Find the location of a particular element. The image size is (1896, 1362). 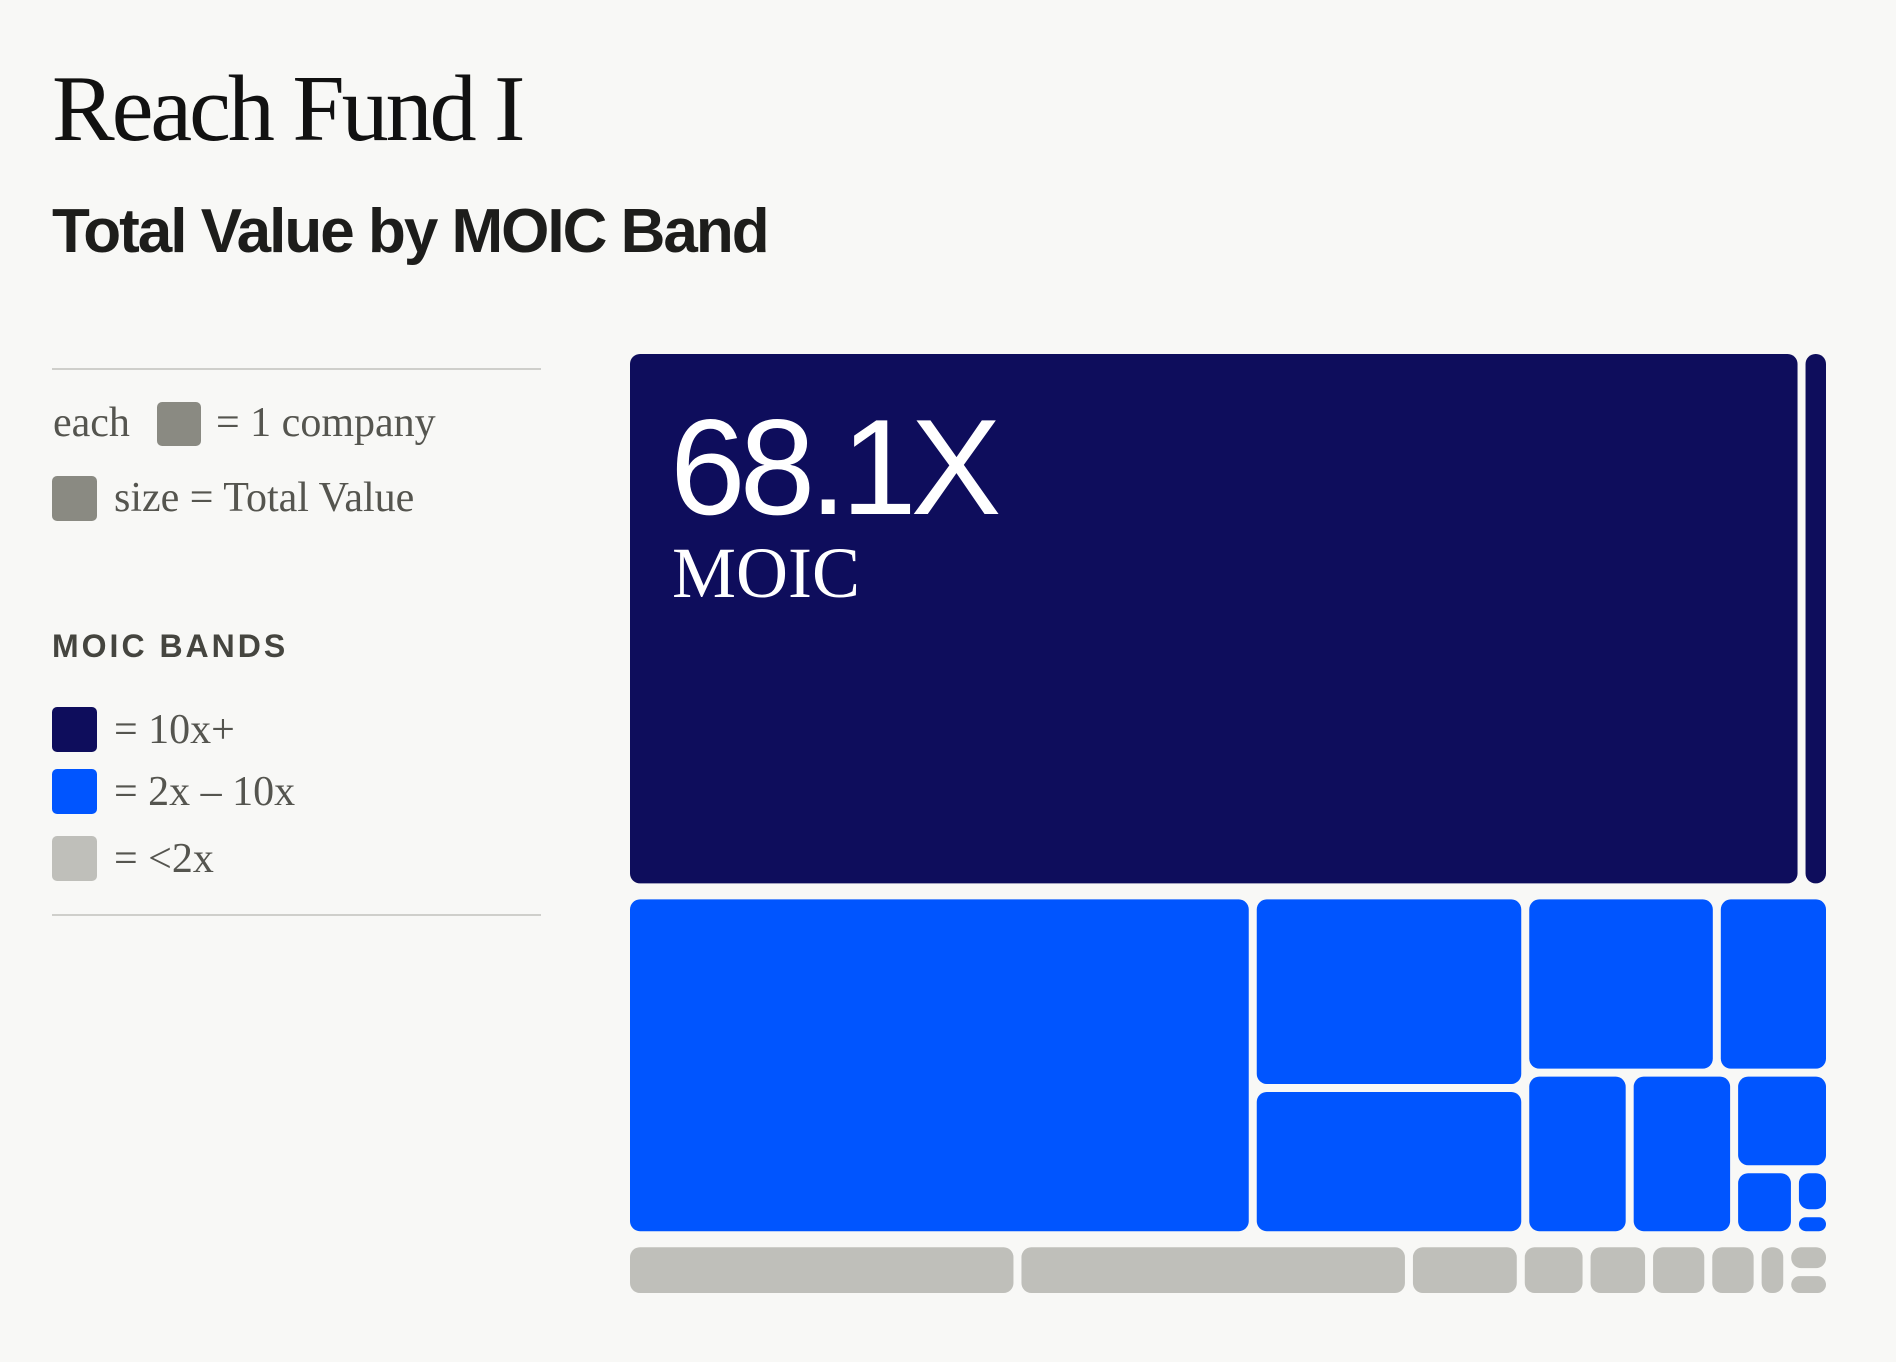

annotation-value: 68.1X is located at coordinates (834, 467).